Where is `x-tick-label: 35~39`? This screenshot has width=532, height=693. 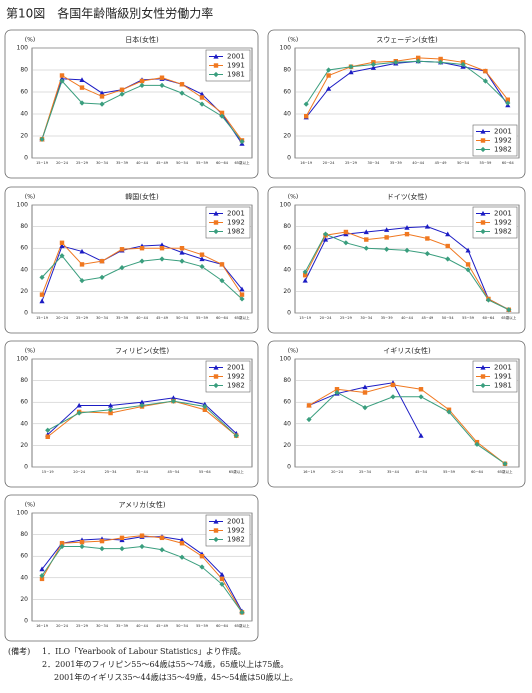 x-tick-label: 35~39 is located at coordinates (387, 318).